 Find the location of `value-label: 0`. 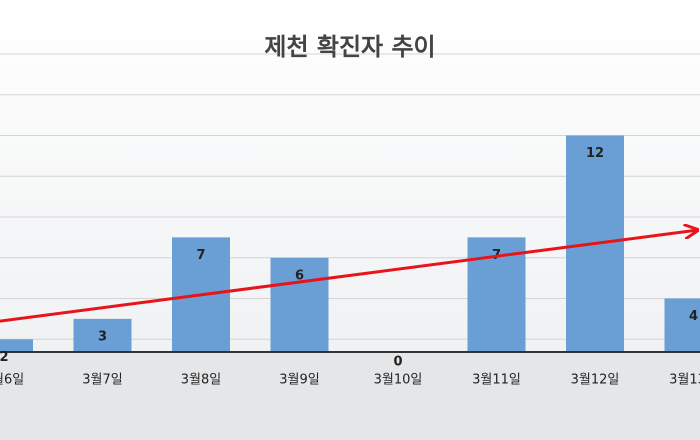

value-label: 0 is located at coordinates (397, 362).